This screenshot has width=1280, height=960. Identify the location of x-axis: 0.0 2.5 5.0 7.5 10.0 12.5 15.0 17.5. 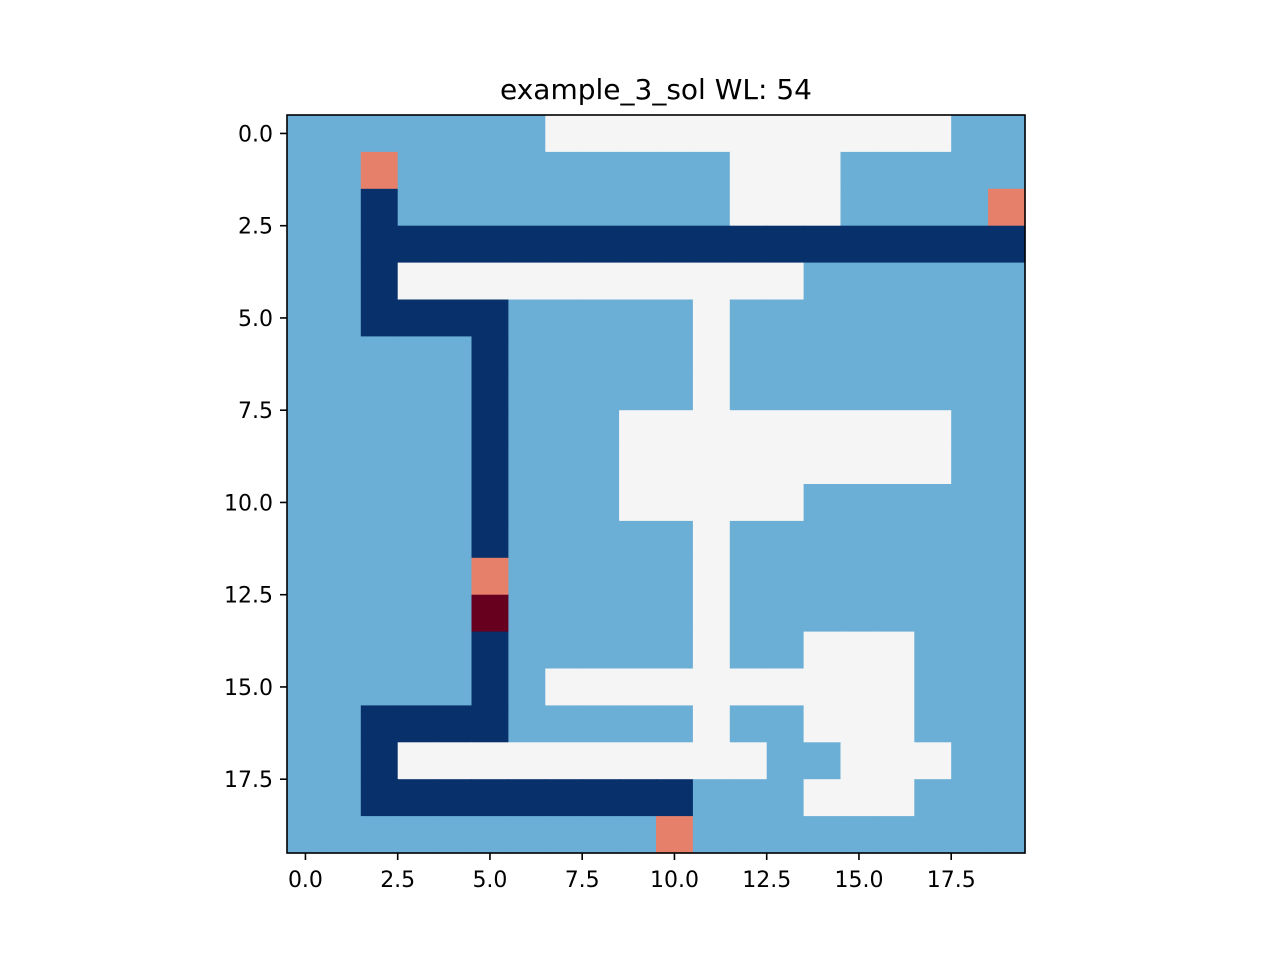
(632, 873).